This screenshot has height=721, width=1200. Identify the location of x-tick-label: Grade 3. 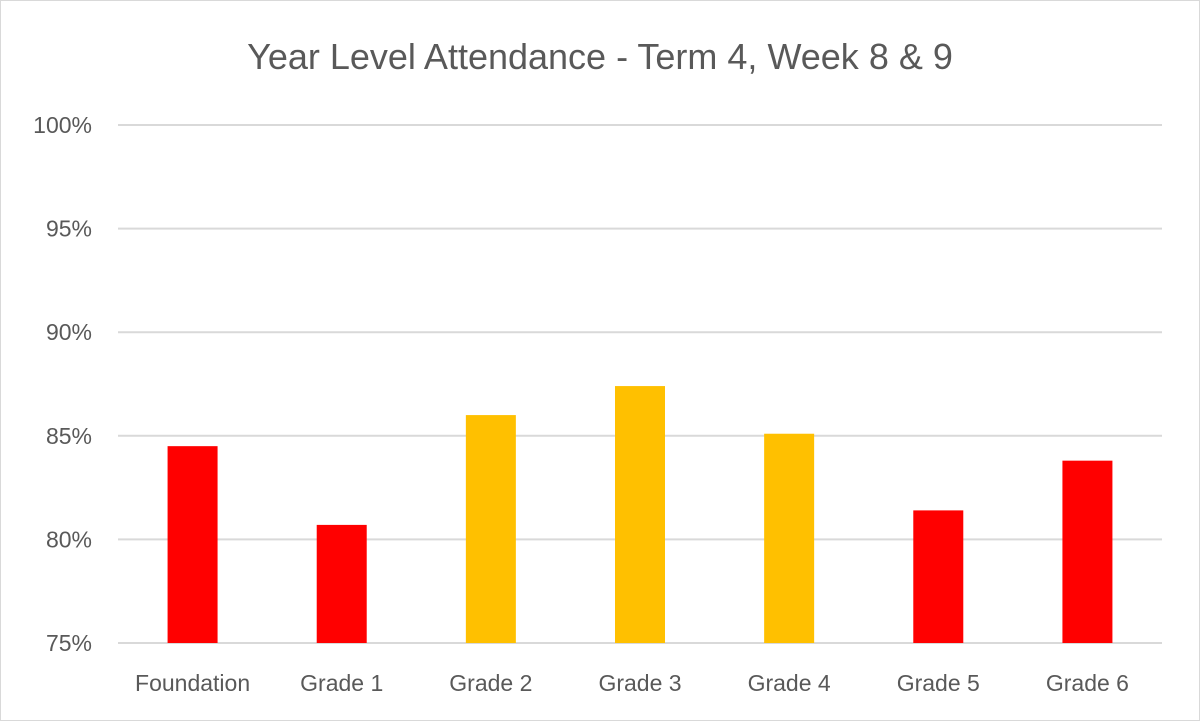
(639, 683).